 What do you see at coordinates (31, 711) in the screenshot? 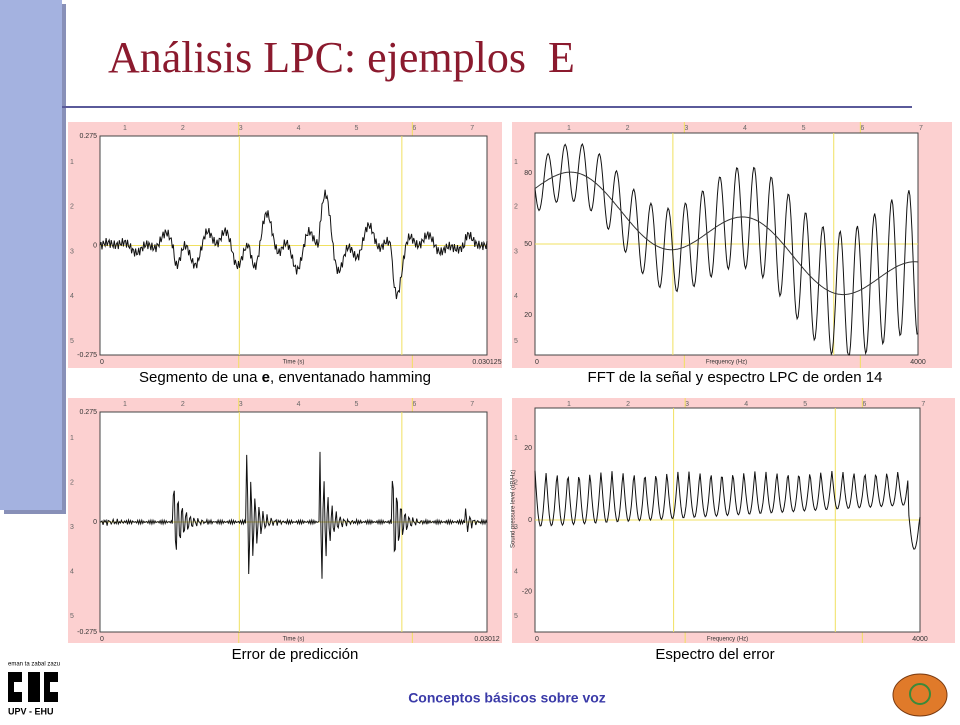
I see `logo-name: UPV - EHU` at bounding box center [31, 711].